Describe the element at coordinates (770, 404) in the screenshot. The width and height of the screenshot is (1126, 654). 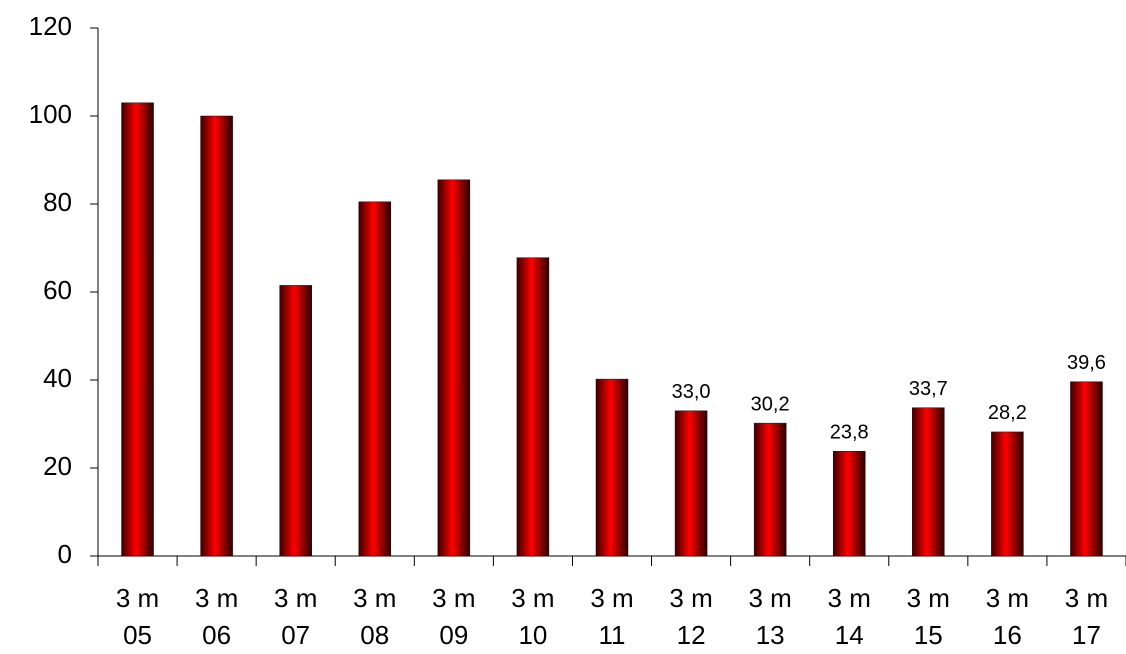
I see `value-label: 30,2` at that location.